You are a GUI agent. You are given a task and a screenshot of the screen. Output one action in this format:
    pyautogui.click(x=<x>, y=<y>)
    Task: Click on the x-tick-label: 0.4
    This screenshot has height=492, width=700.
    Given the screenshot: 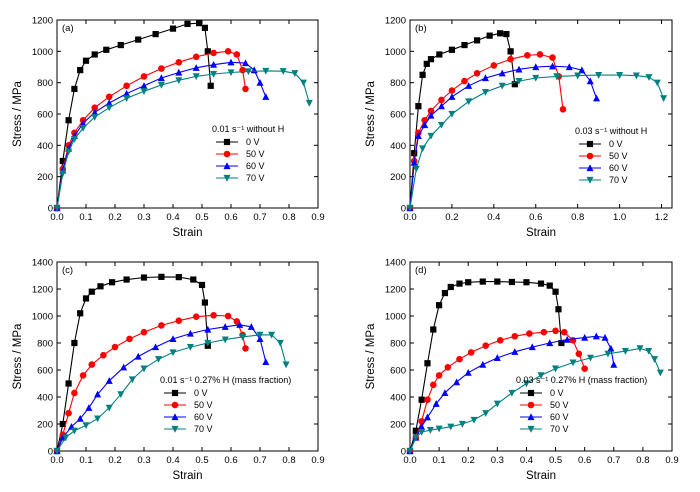 What is the action you would take?
    pyautogui.click(x=172, y=217)
    